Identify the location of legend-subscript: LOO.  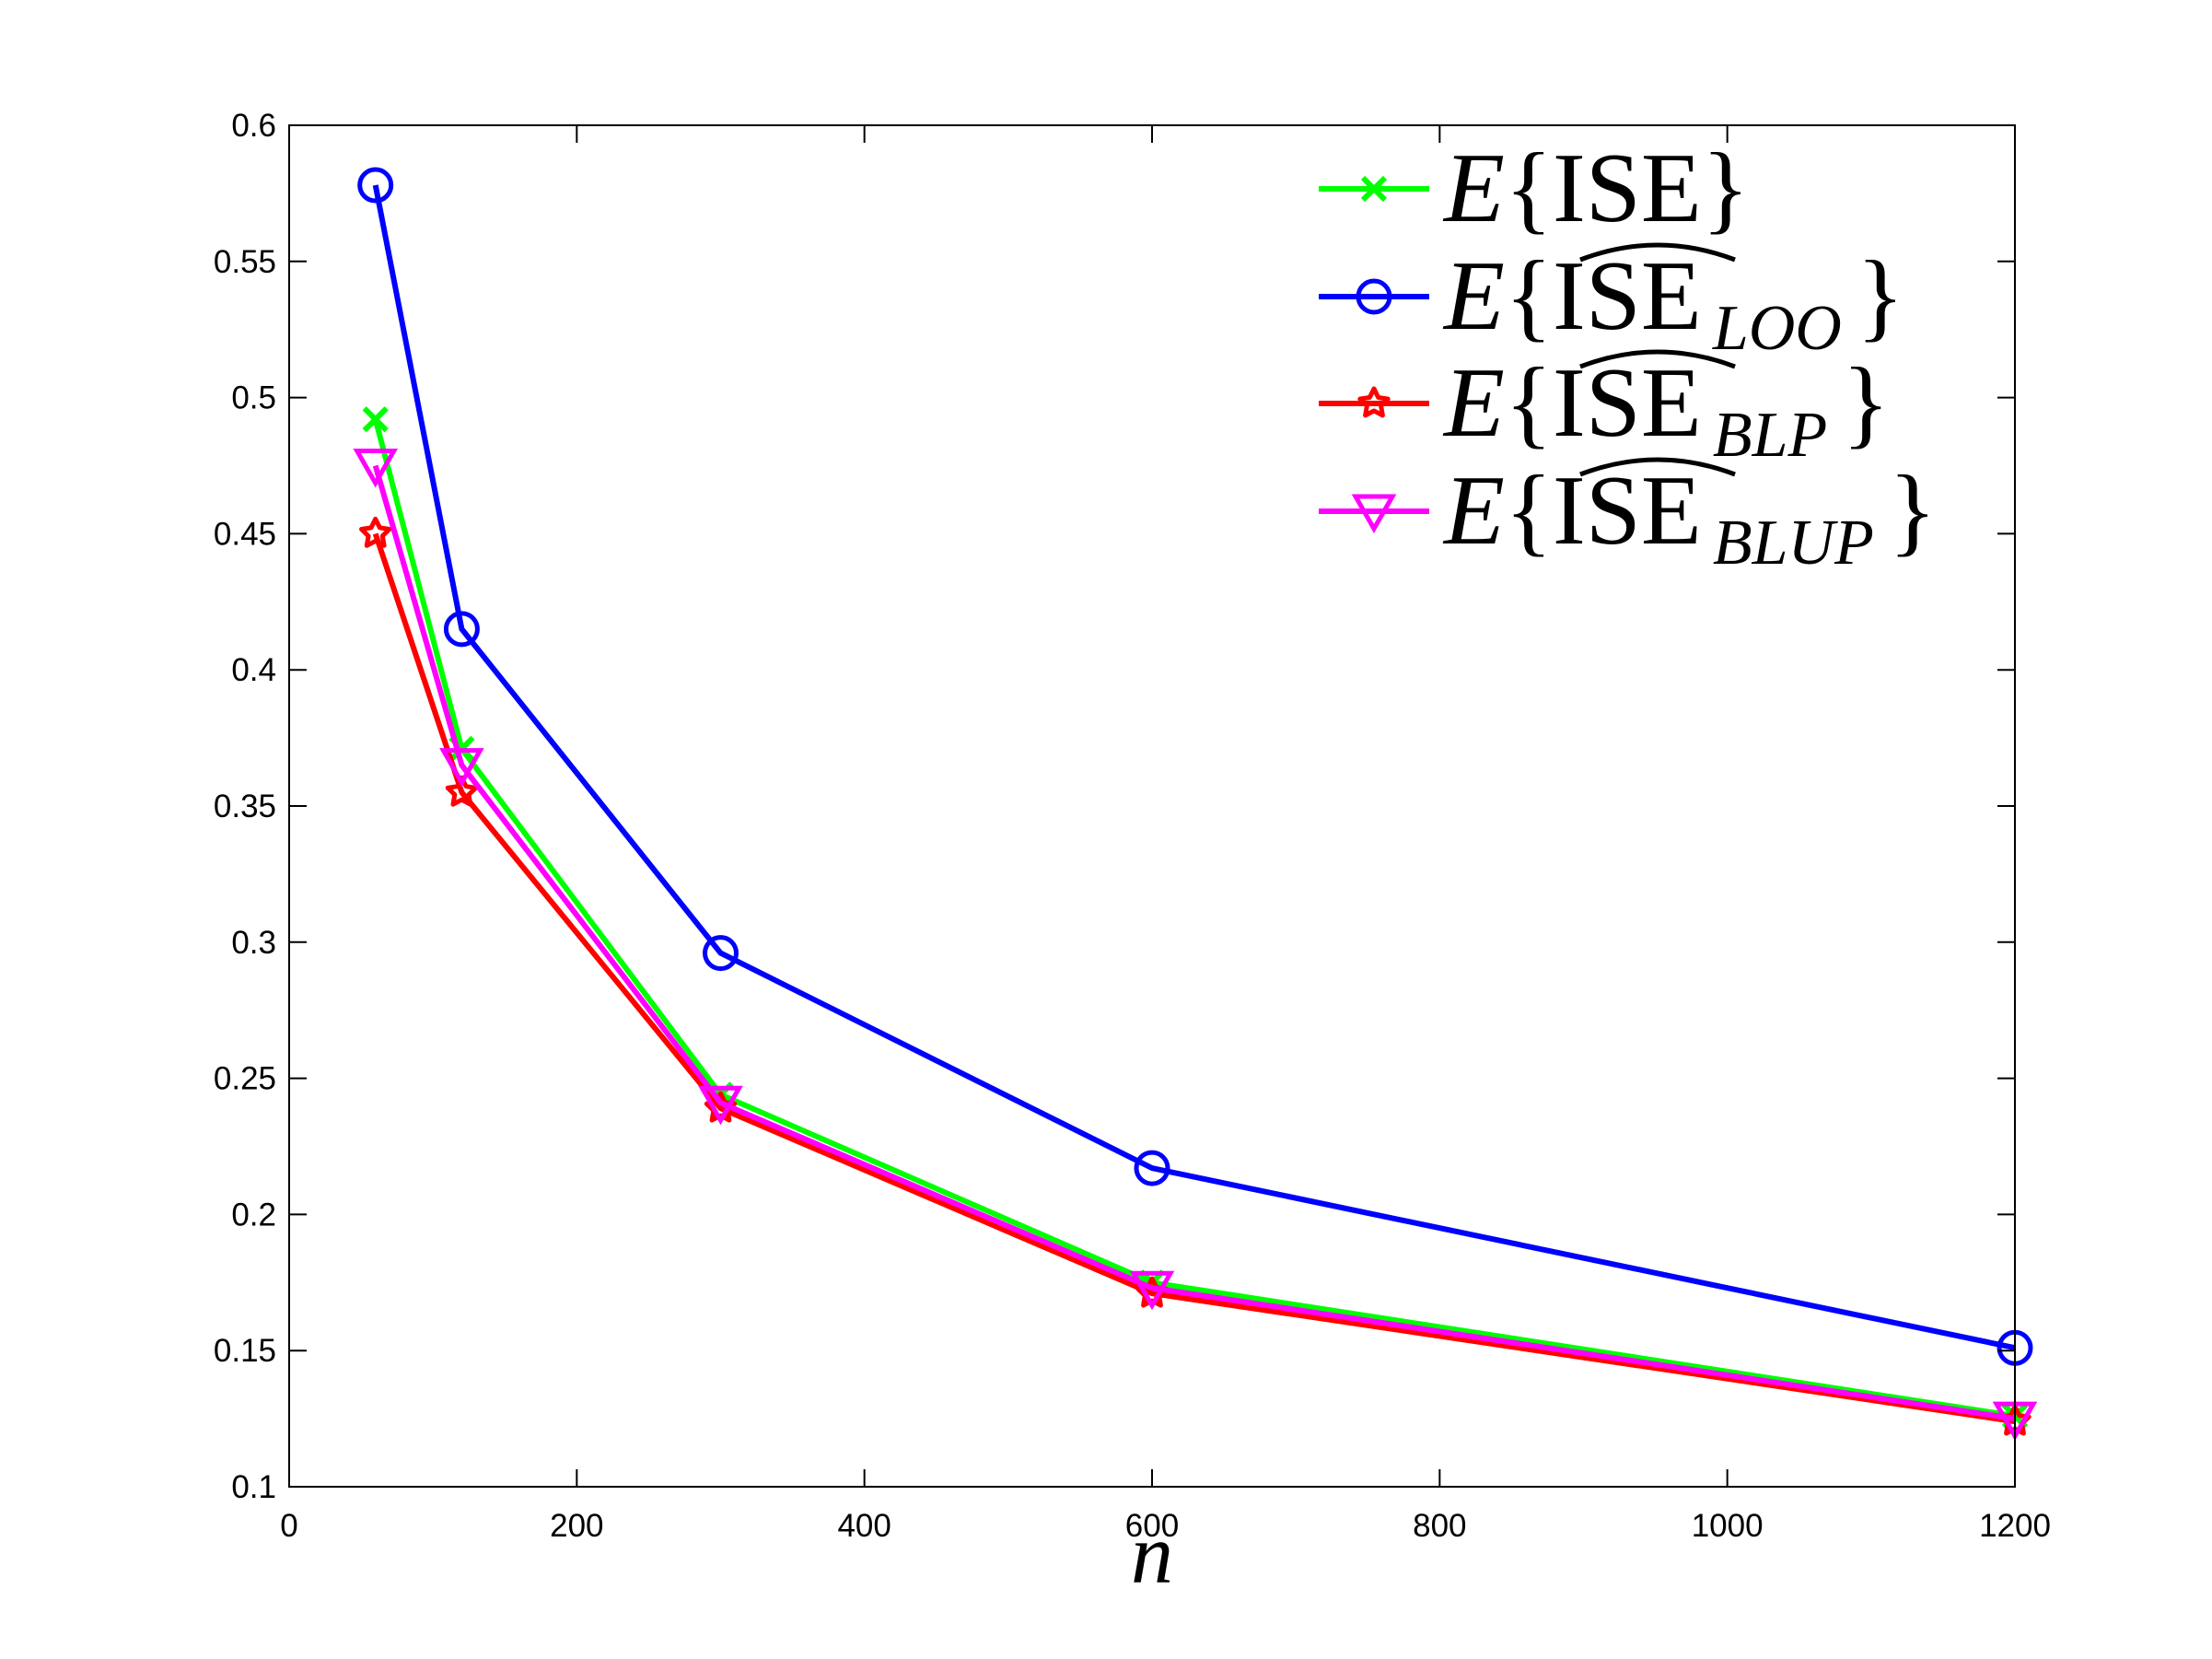
(1777, 328).